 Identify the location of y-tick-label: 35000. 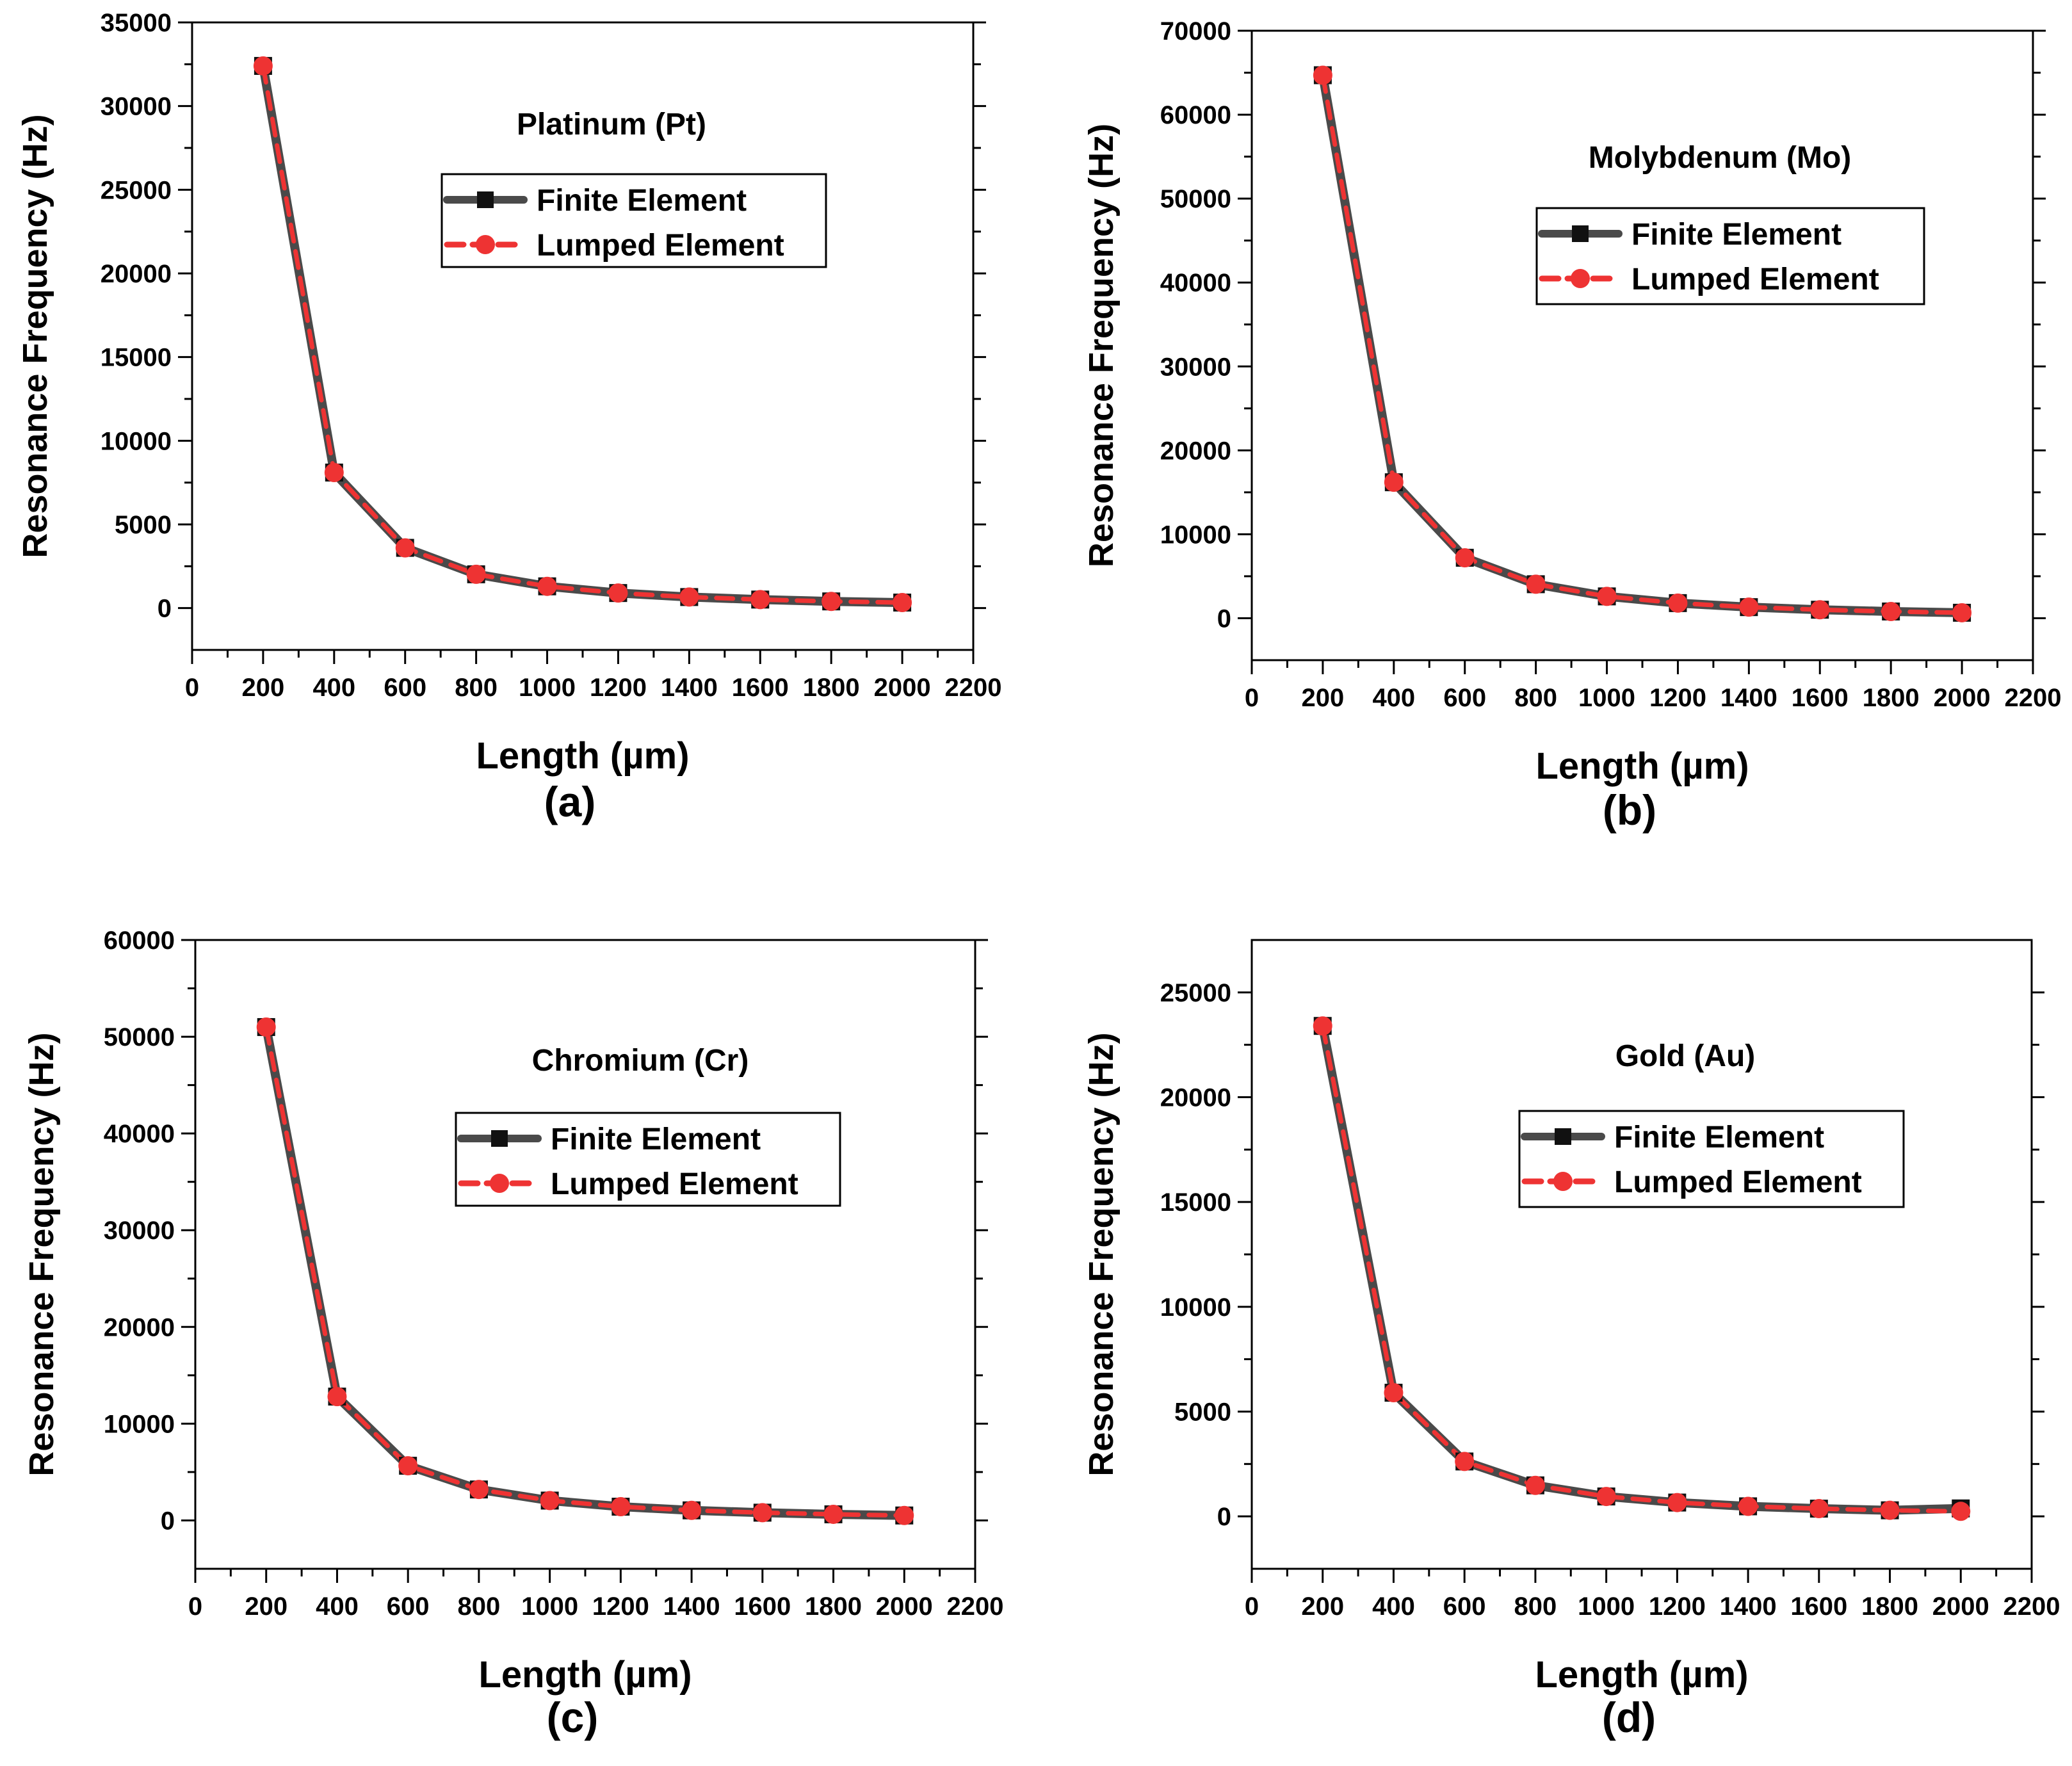
(136, 23).